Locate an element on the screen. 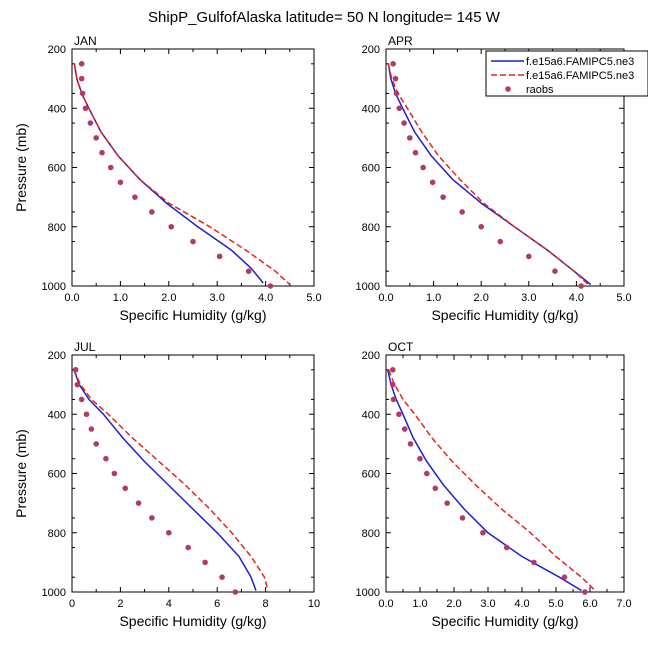 The width and height of the screenshot is (648, 653). x-tick-label: 2 is located at coordinates (120, 604).